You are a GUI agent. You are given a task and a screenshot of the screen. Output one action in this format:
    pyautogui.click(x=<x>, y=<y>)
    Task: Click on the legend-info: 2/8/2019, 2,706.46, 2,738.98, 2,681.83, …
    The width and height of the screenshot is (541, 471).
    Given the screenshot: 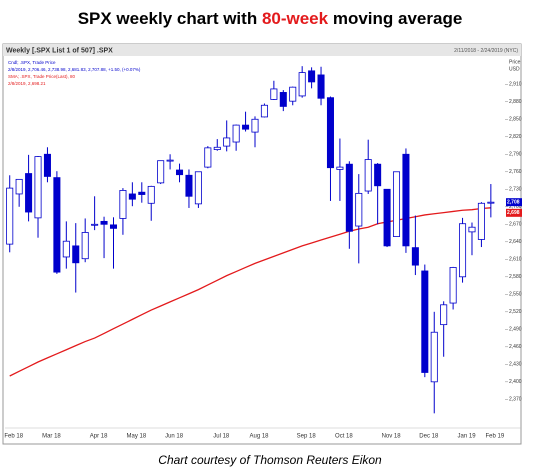 What is the action you would take?
    pyautogui.click(x=74, y=69)
    